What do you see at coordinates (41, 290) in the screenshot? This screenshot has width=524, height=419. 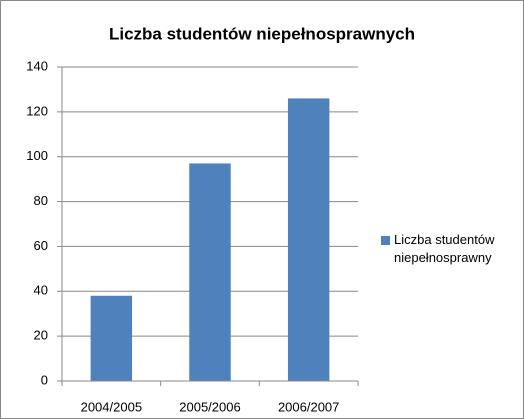 I see `y-tick-label: 40` at bounding box center [41, 290].